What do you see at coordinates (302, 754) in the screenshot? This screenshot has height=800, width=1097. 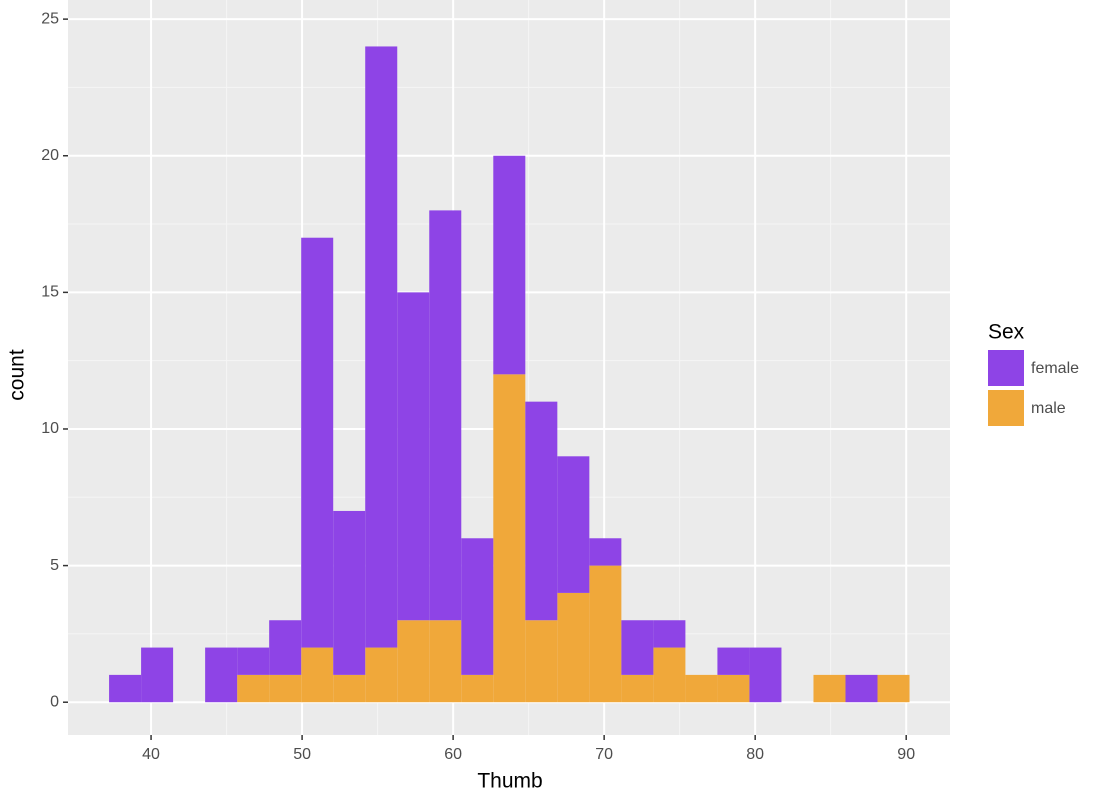 I see `x-tick-label: 50` at bounding box center [302, 754].